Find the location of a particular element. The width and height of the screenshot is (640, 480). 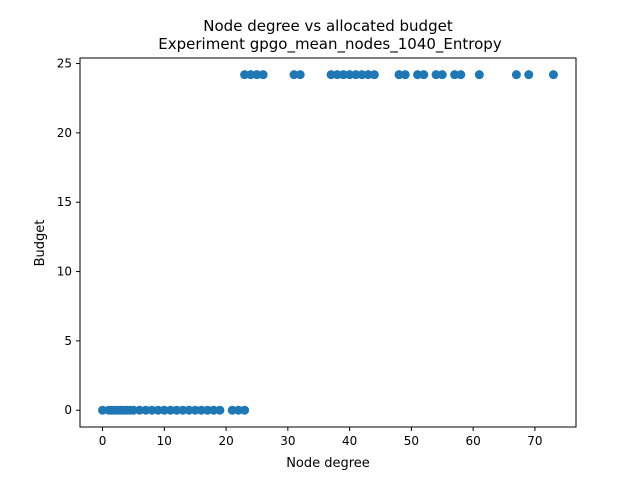

x-tick-label: 40 is located at coordinates (349, 441).